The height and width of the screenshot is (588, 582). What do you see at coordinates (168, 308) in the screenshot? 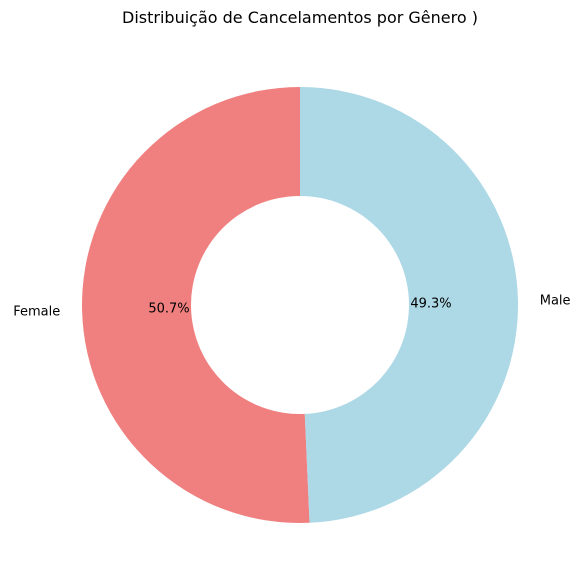
I see `pct-label-female: 50.7%` at bounding box center [168, 308].